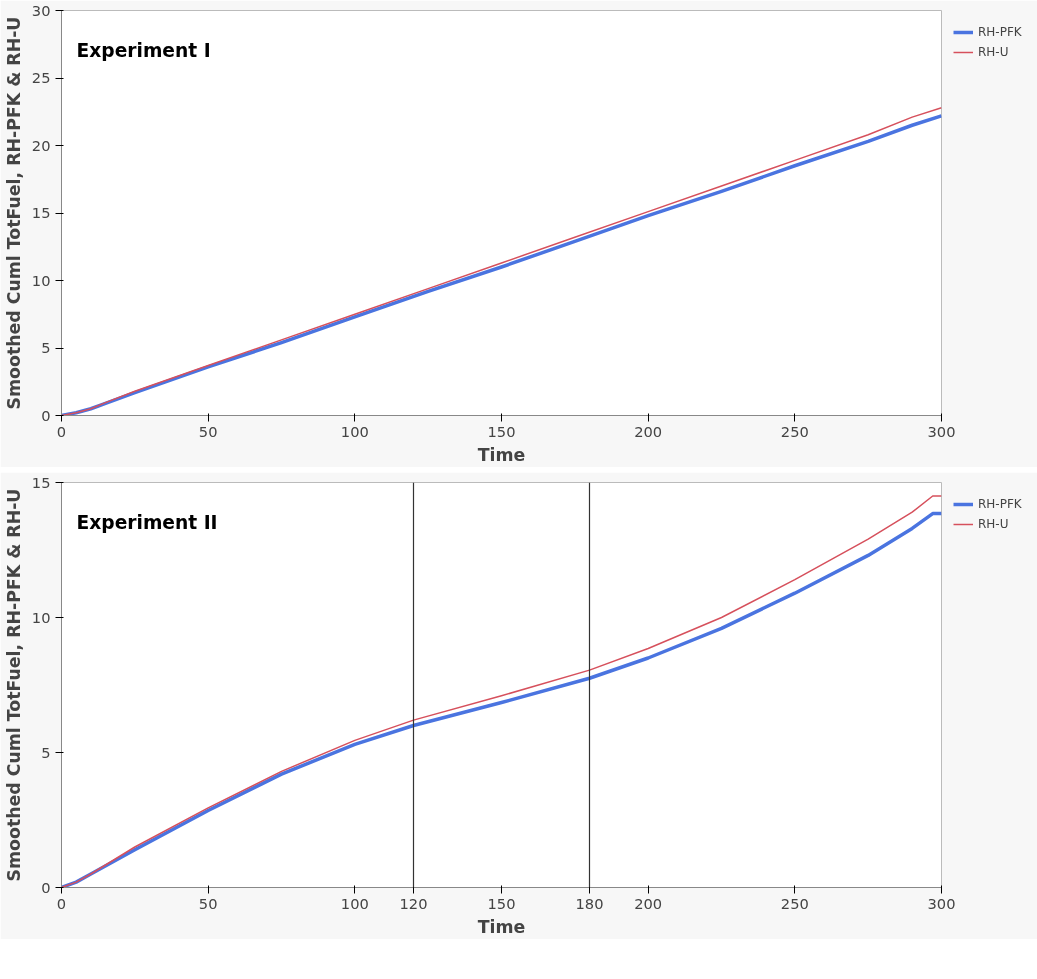  What do you see at coordinates (41, 145) in the screenshot?
I see `y-tick-label: 20` at bounding box center [41, 145].